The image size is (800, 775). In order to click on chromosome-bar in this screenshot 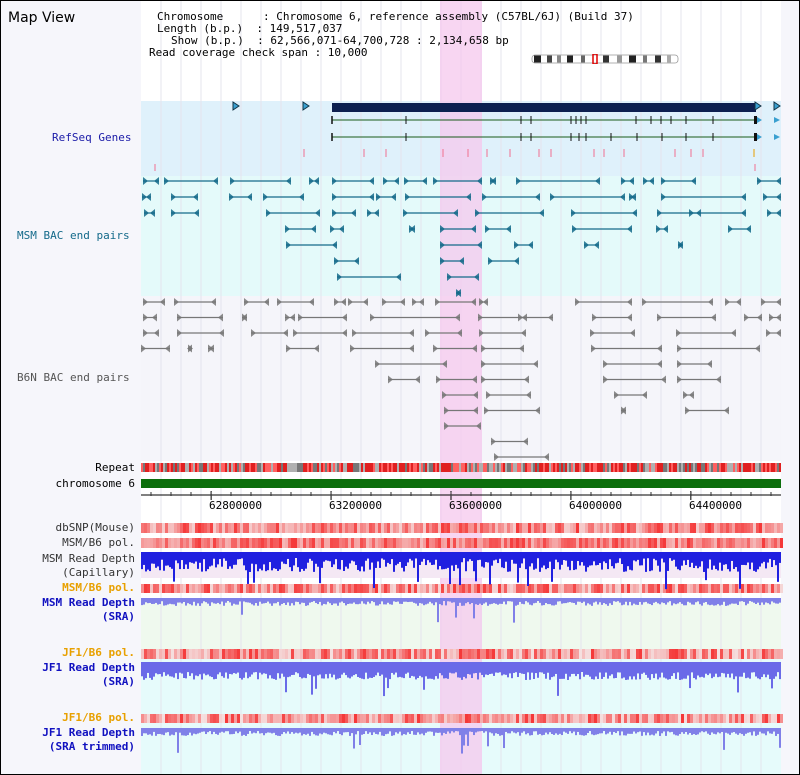, I will do `click(461, 483)`.